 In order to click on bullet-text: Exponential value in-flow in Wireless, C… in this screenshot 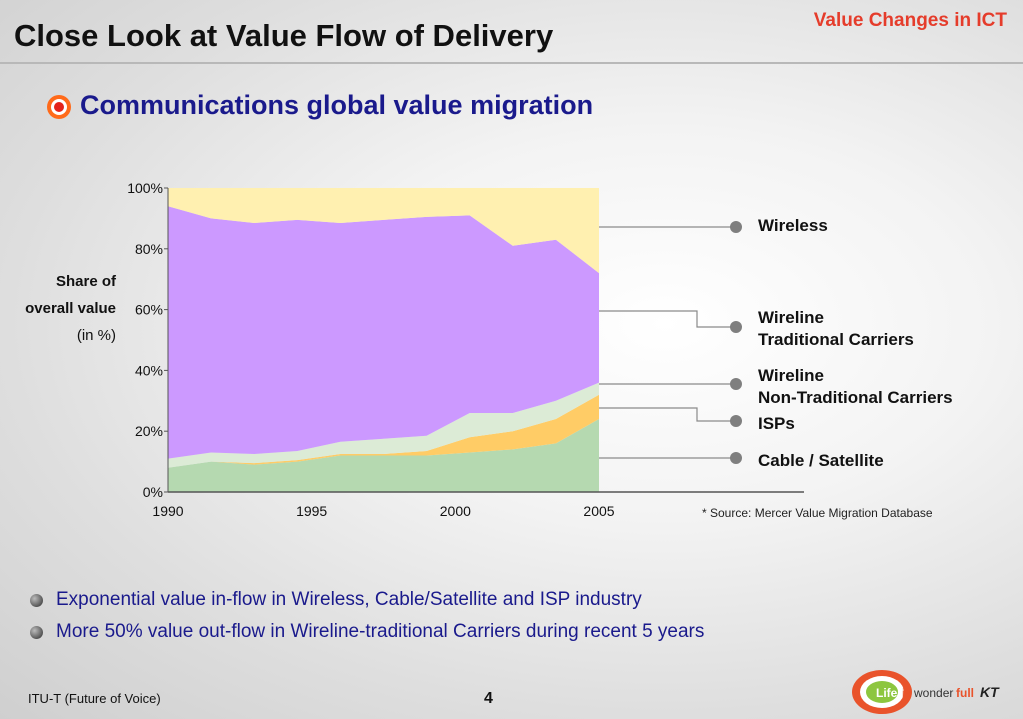, I will do `click(349, 599)`.